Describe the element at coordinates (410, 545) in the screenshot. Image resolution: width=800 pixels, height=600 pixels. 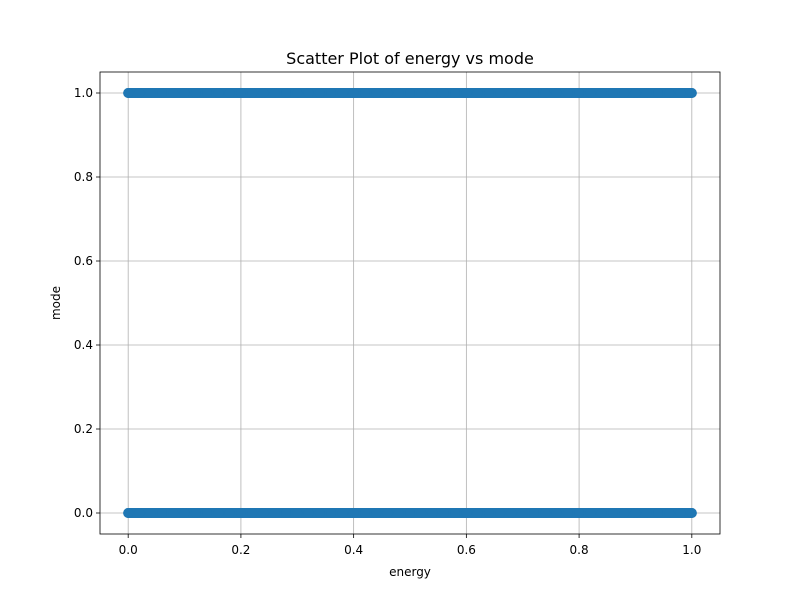
I see `x-axis: 0.0 0.2 0.4 0.6 0.8 1.0` at that location.